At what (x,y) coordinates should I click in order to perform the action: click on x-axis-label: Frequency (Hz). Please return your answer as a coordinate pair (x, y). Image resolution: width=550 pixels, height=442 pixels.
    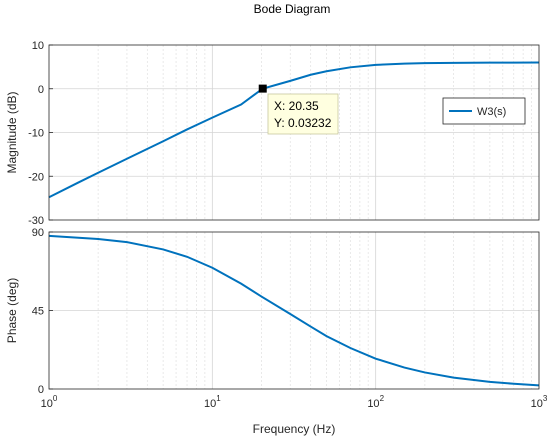
    Looking at the image, I should click on (294, 429).